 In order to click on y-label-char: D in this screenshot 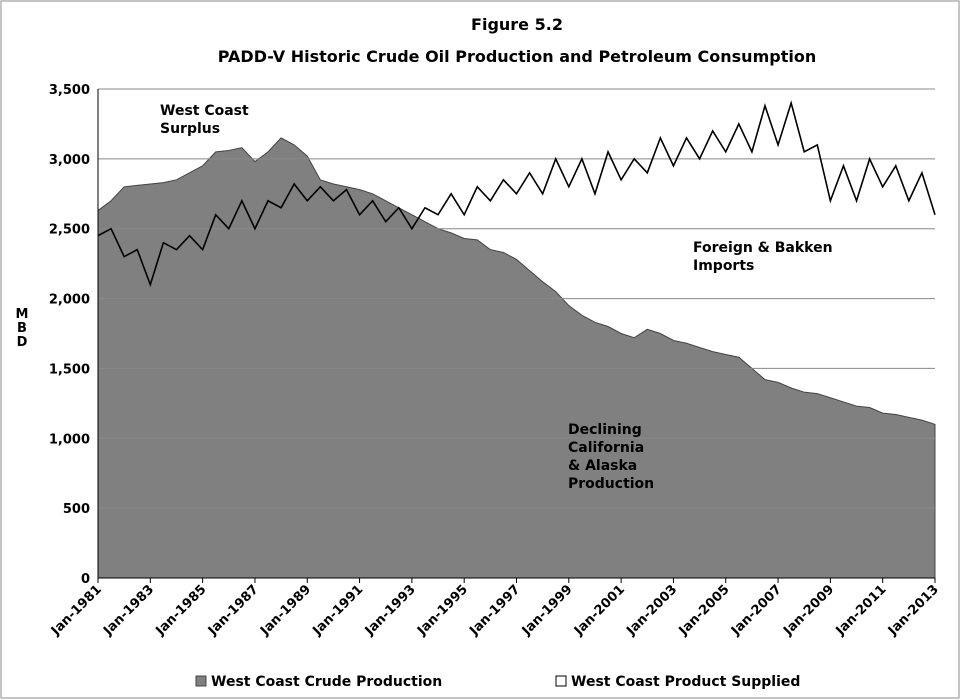, I will do `click(22, 342)`.